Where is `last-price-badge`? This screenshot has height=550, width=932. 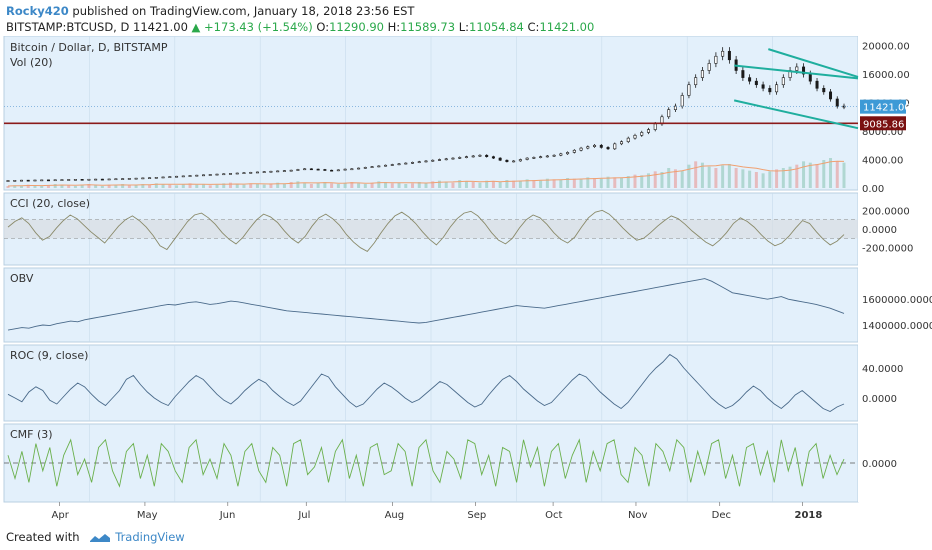
last-price-badge is located at coordinates (883, 106).